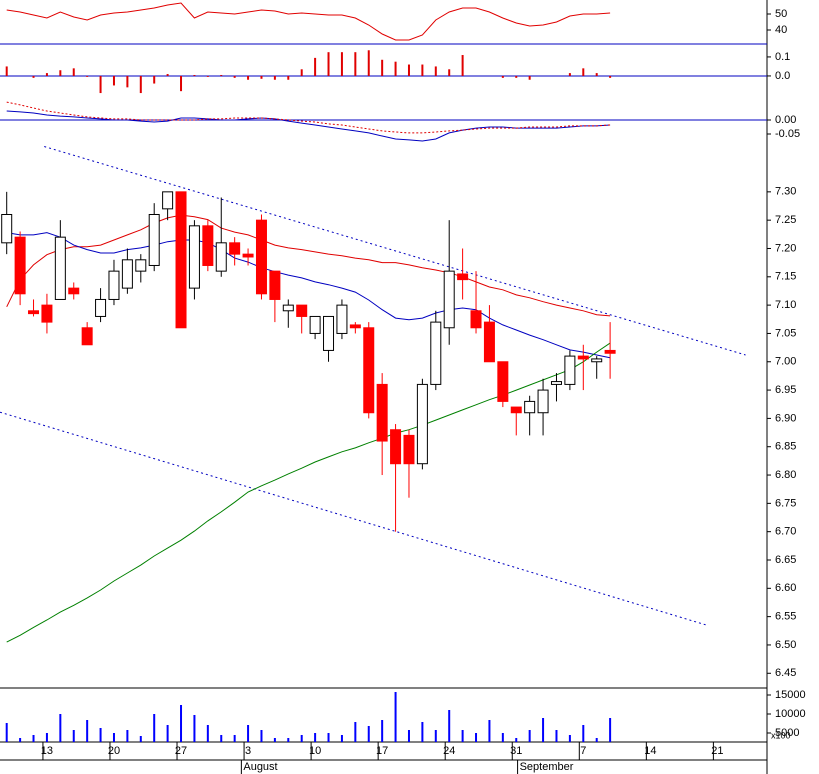 The image size is (819, 774). What do you see at coordinates (181, 751) in the screenshot?
I see `x-tick-label: 27` at bounding box center [181, 751].